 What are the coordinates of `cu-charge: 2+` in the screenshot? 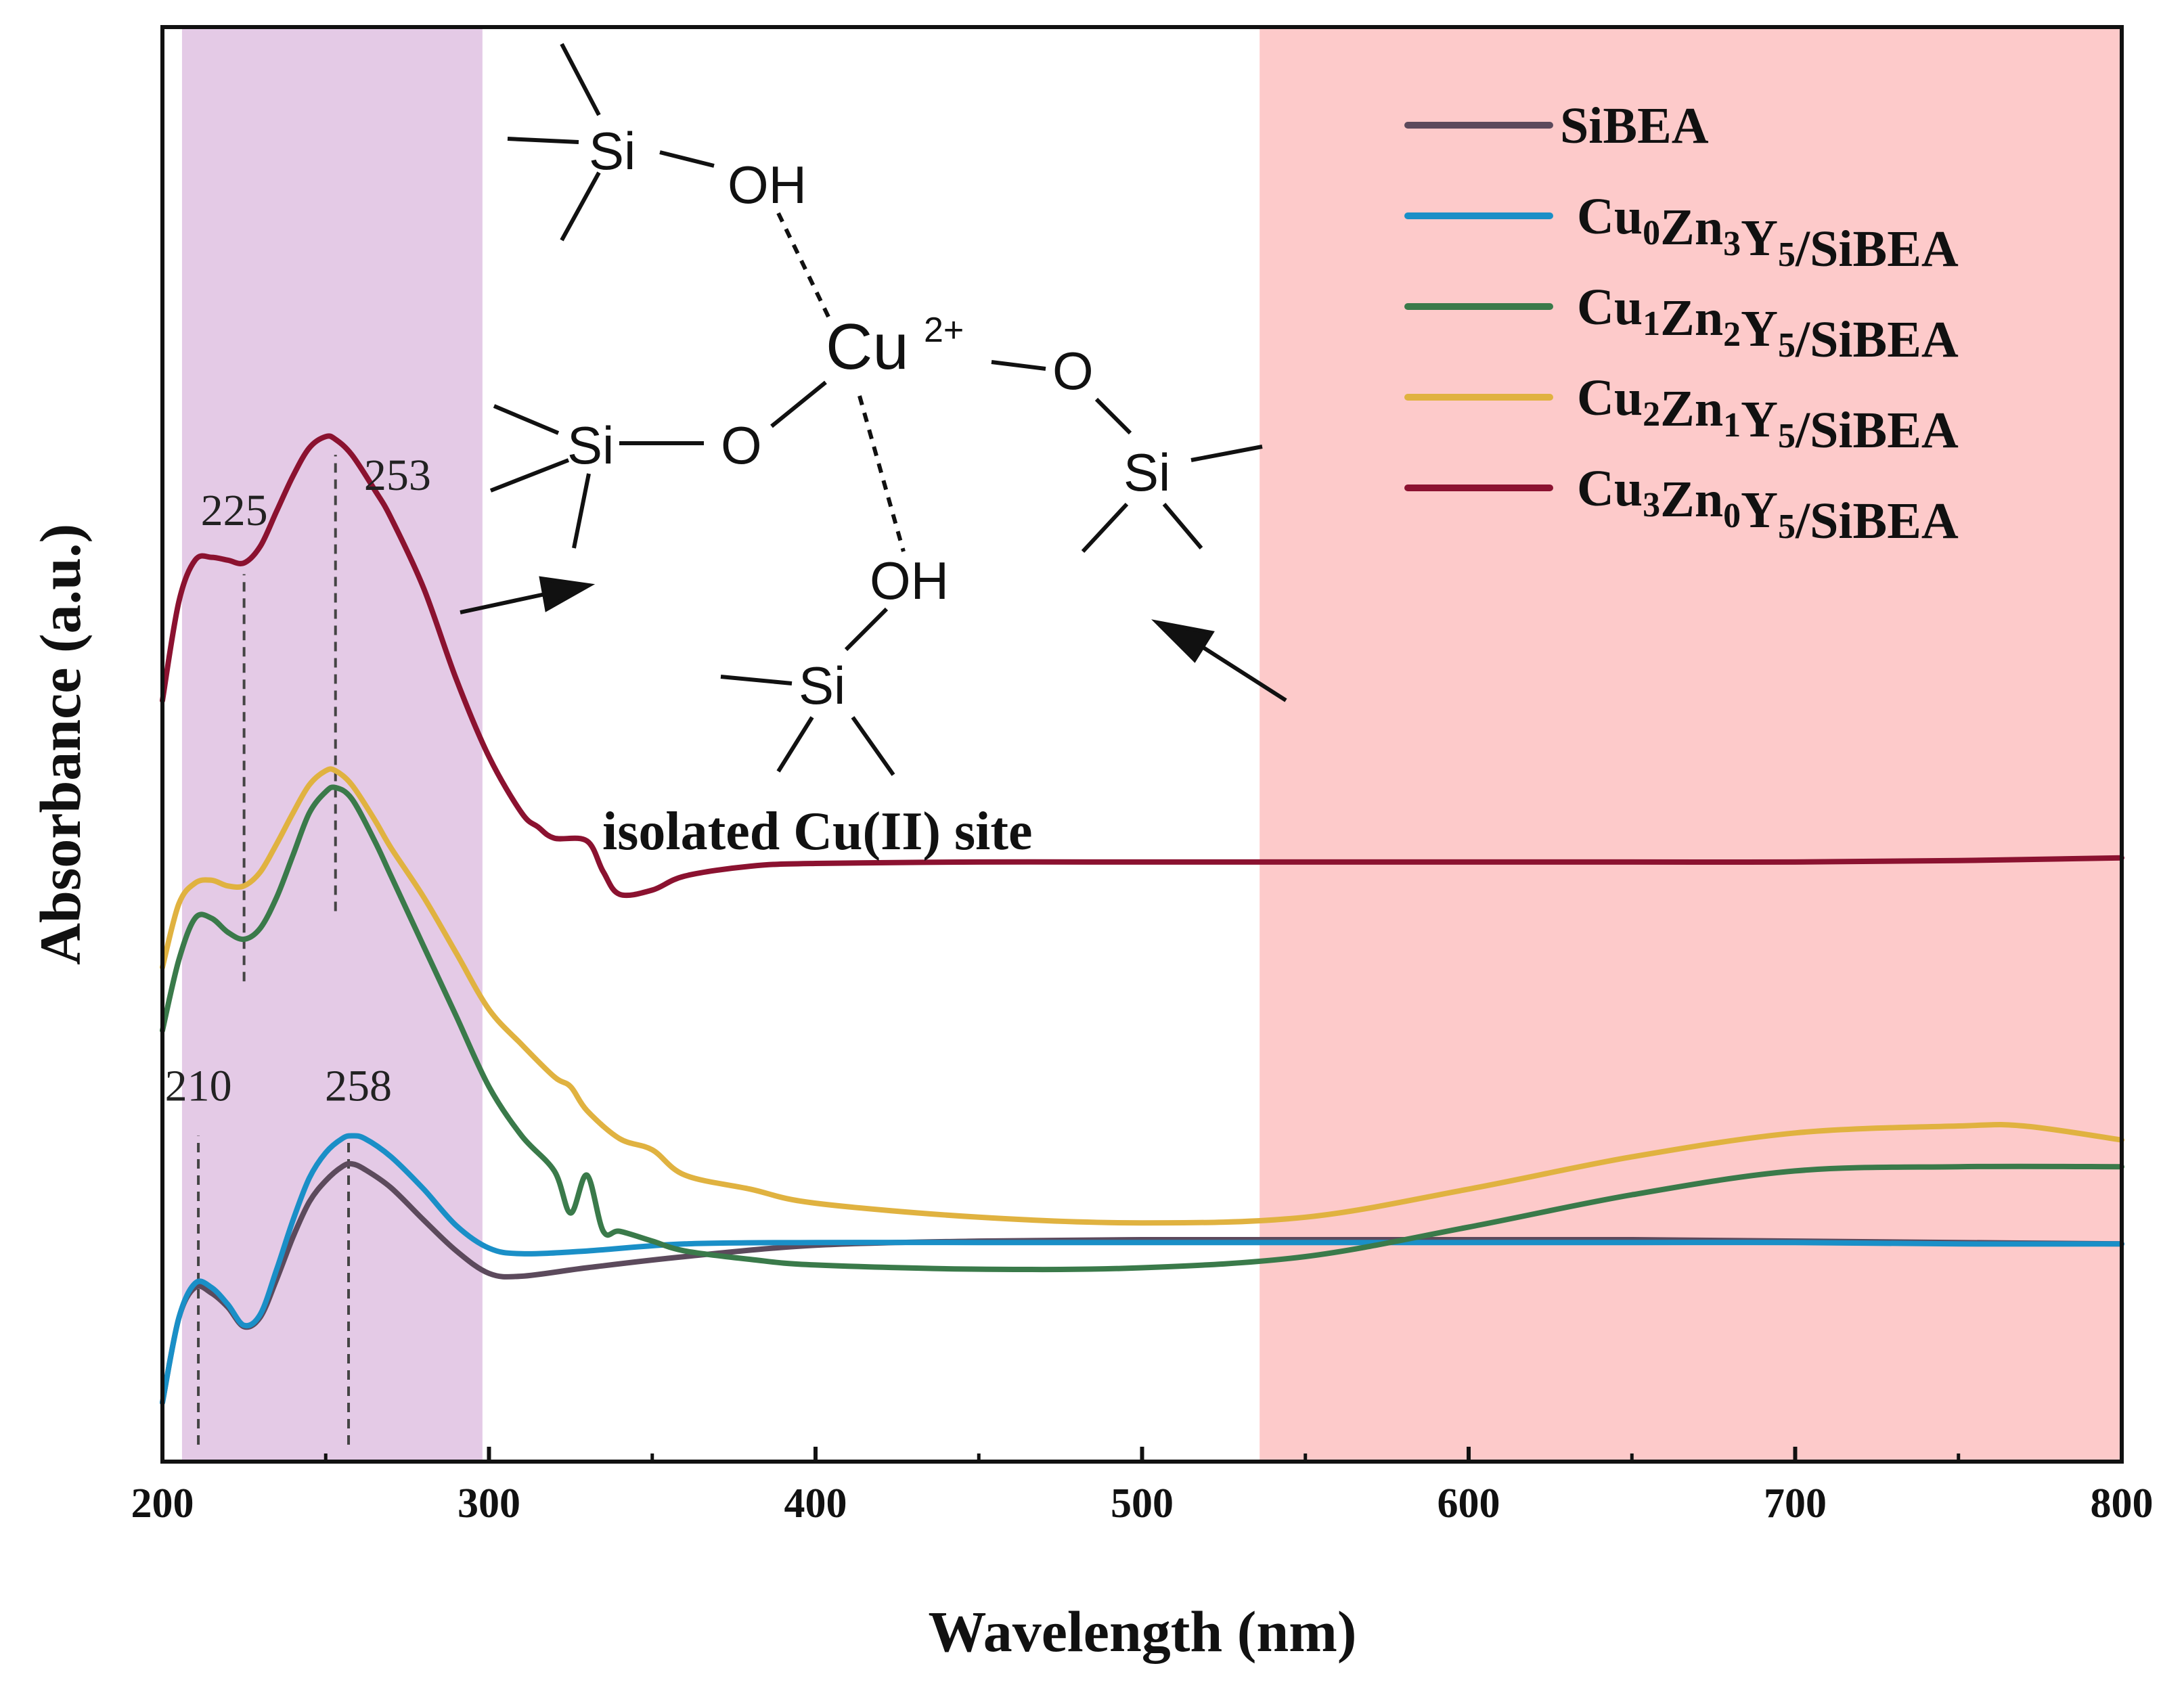 It's located at (944, 330).